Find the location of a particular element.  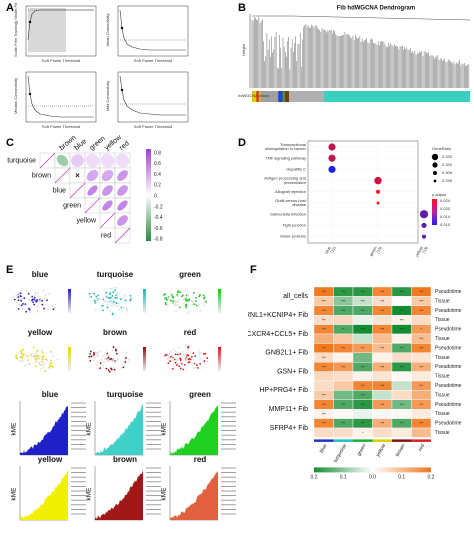

umap-grid: blue turquoise green yellow brown red is located at coordinates (117, 322).